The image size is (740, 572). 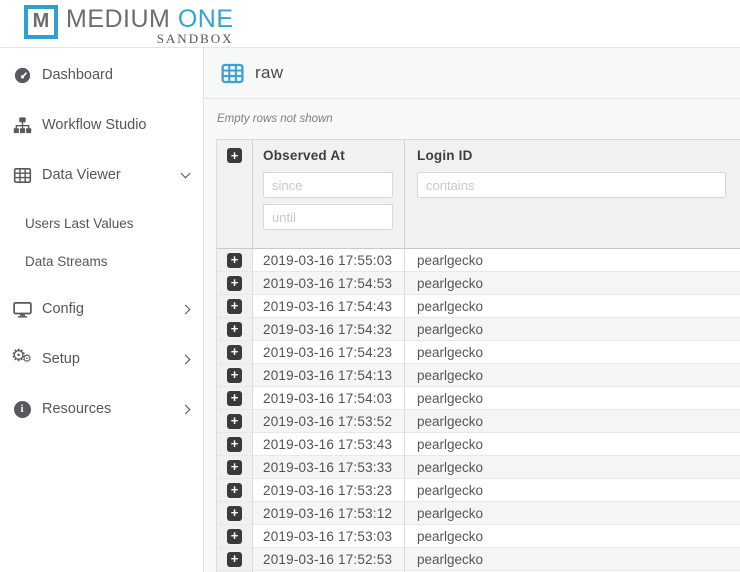 I want to click on table-row: + 2019-03-16 17:53:52 pearlgecko, so click(x=478, y=421).